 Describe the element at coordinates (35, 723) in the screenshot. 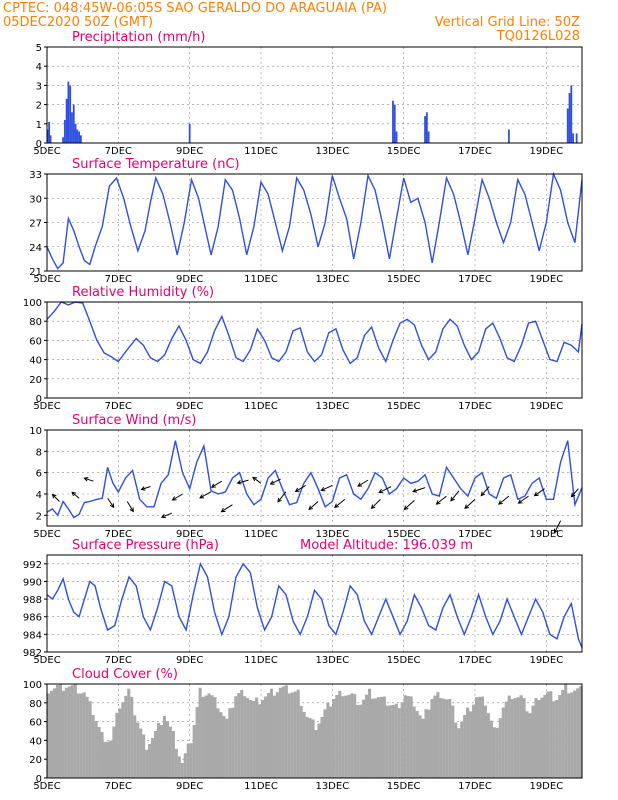

I see `y-tick-label: 60` at that location.